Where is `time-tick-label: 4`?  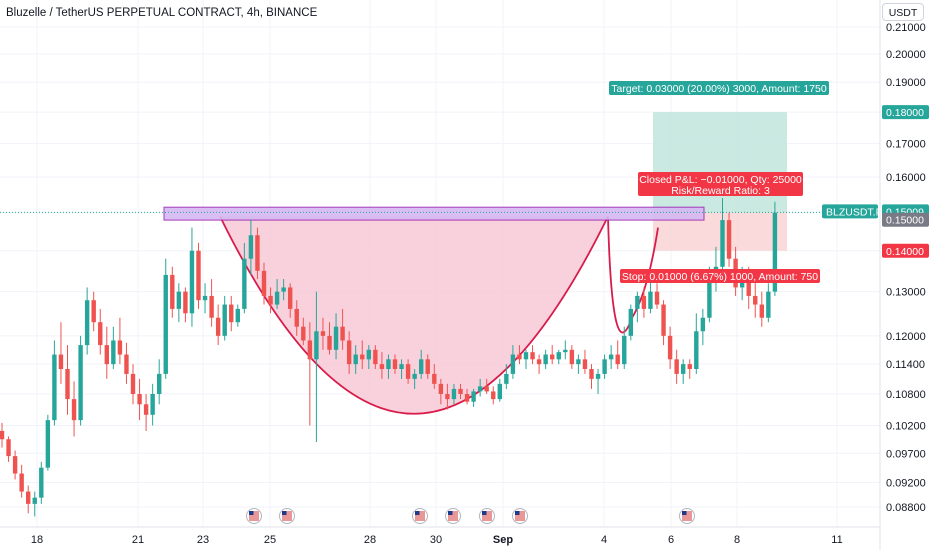 time-tick-label: 4 is located at coordinates (604, 540).